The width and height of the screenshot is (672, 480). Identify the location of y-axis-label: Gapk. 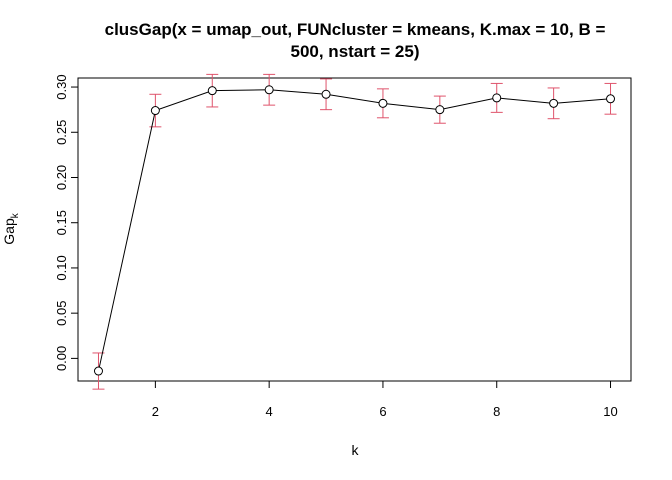
(11, 228).